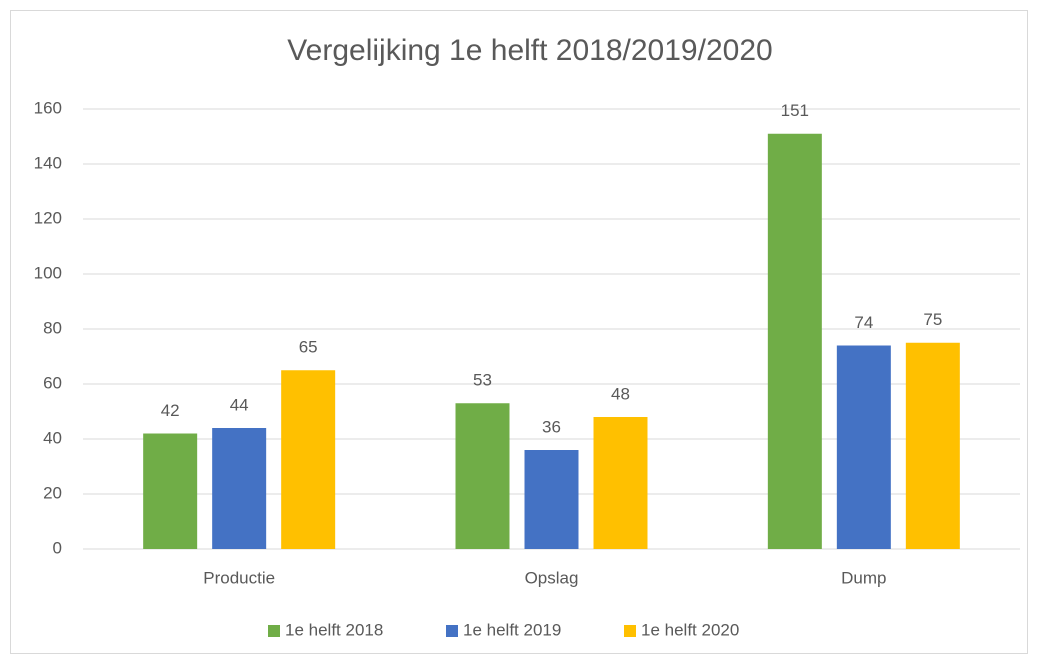 The height and width of the screenshot is (664, 1038). What do you see at coordinates (48, 272) in the screenshot?
I see `y-tick-label: 100` at bounding box center [48, 272].